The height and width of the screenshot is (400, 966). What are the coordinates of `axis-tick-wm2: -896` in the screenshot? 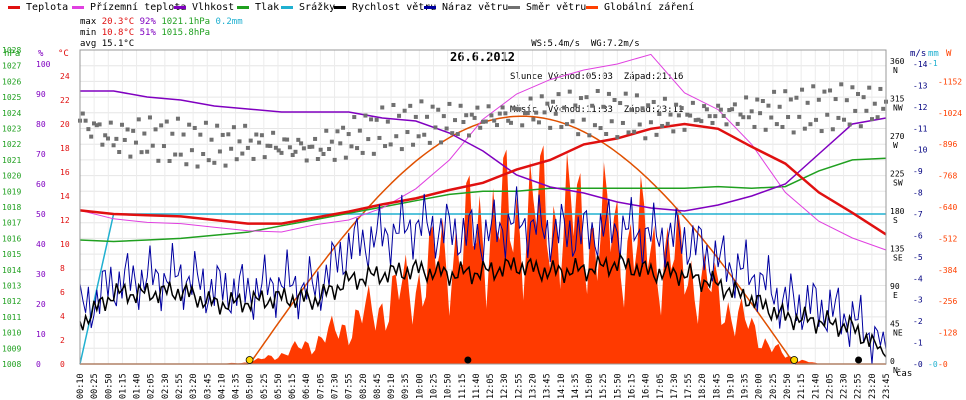 It's located at (947, 144).